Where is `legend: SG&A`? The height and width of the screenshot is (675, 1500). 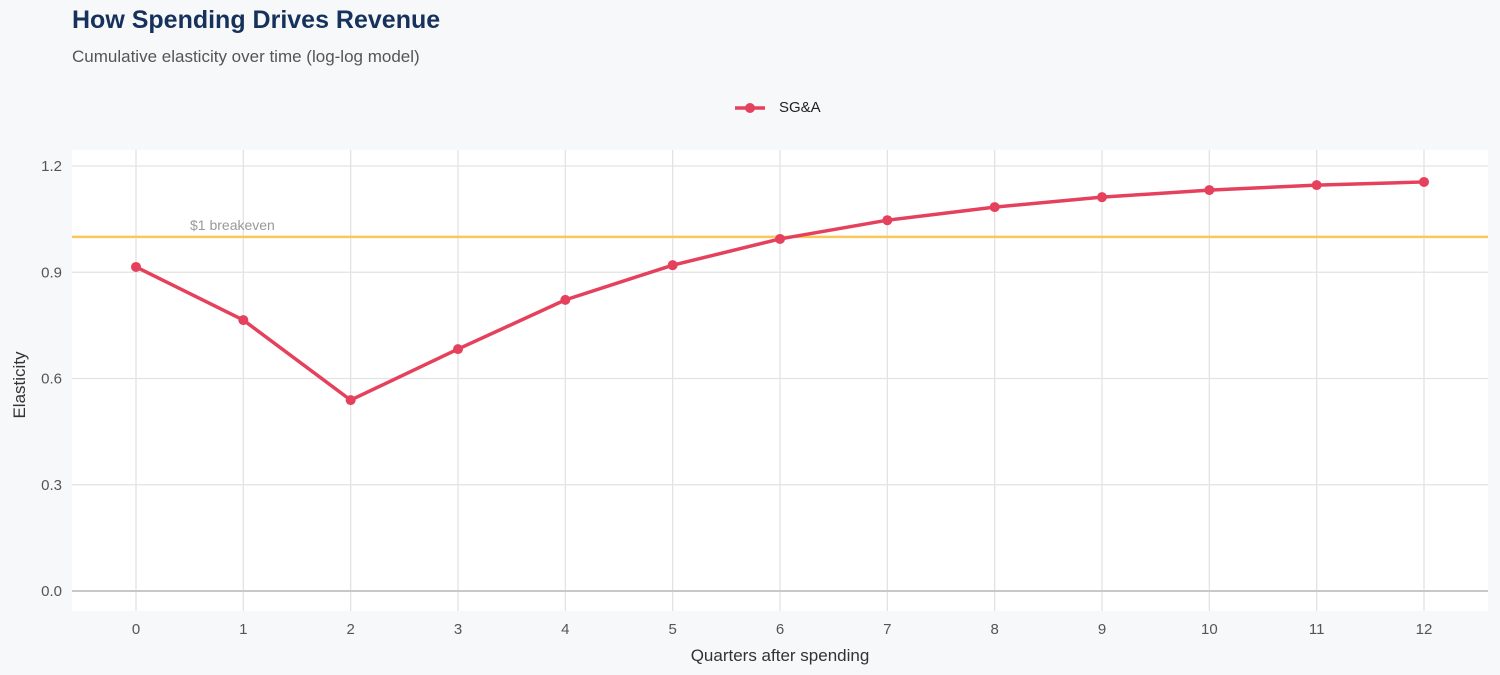 legend: SG&A is located at coordinates (778, 107).